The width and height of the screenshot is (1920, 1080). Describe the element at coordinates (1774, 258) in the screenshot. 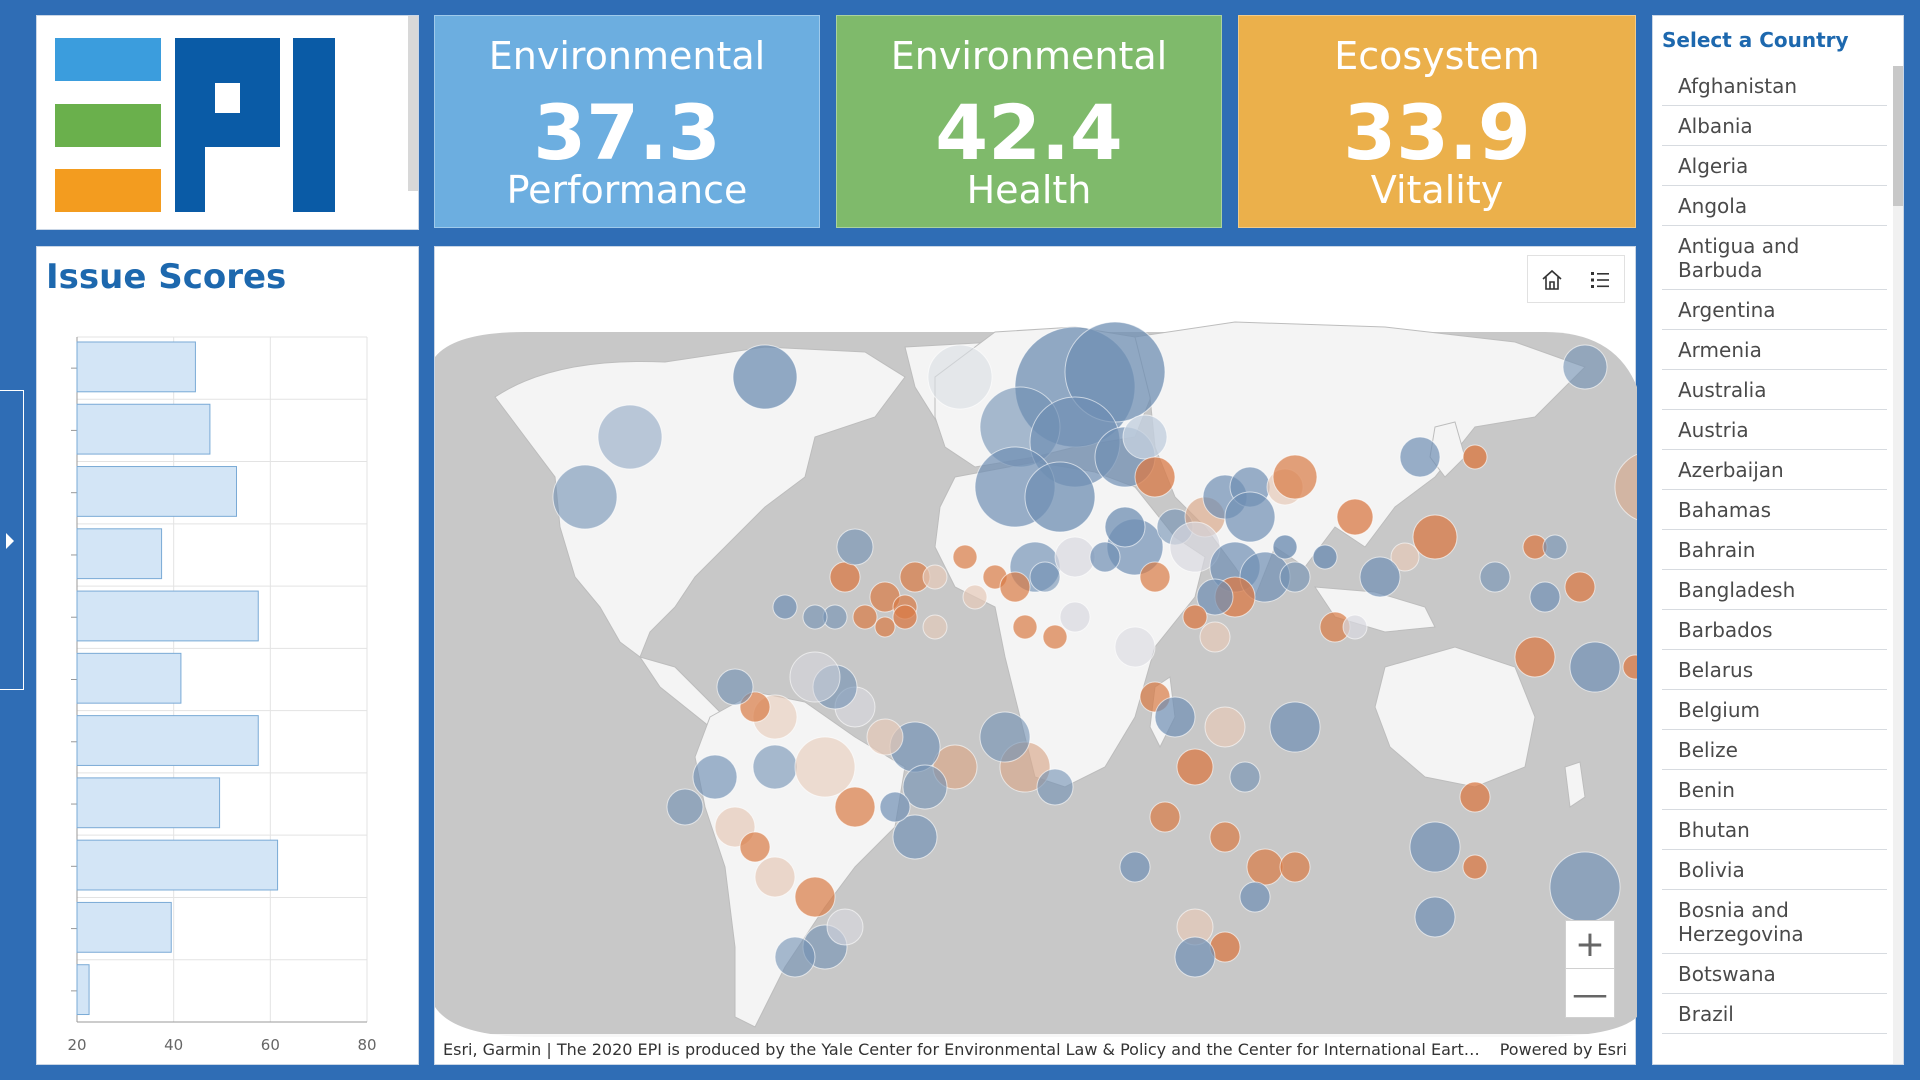

I see `country-item: Antigua and Barbuda` at that location.